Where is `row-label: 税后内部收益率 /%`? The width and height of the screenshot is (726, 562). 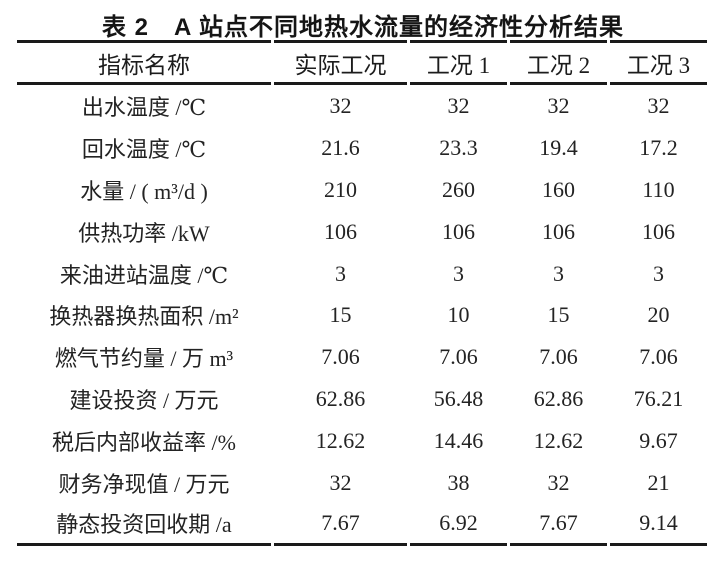 row-label: 税后内部收益率 /% is located at coordinates (144, 443).